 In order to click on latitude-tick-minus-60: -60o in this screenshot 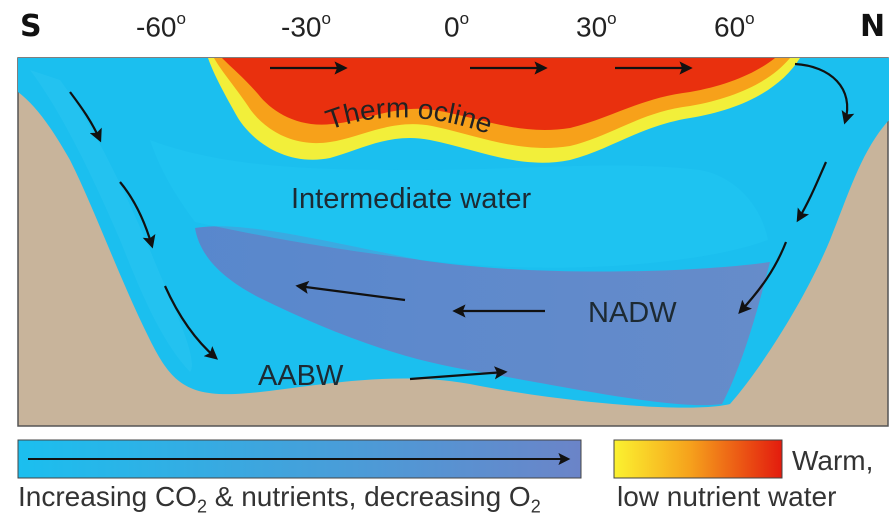, I will do `click(161, 26)`.